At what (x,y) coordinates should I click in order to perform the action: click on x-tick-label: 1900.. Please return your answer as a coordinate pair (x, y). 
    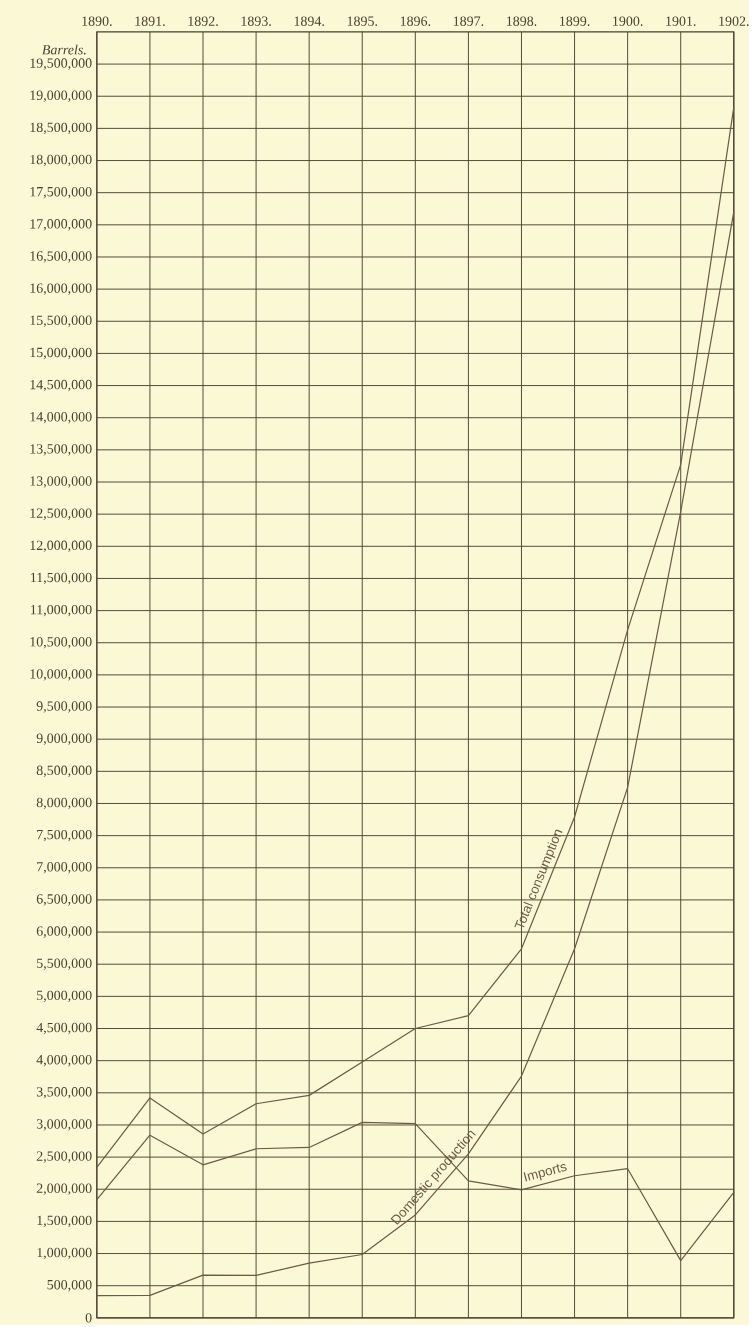
    Looking at the image, I should click on (628, 21).